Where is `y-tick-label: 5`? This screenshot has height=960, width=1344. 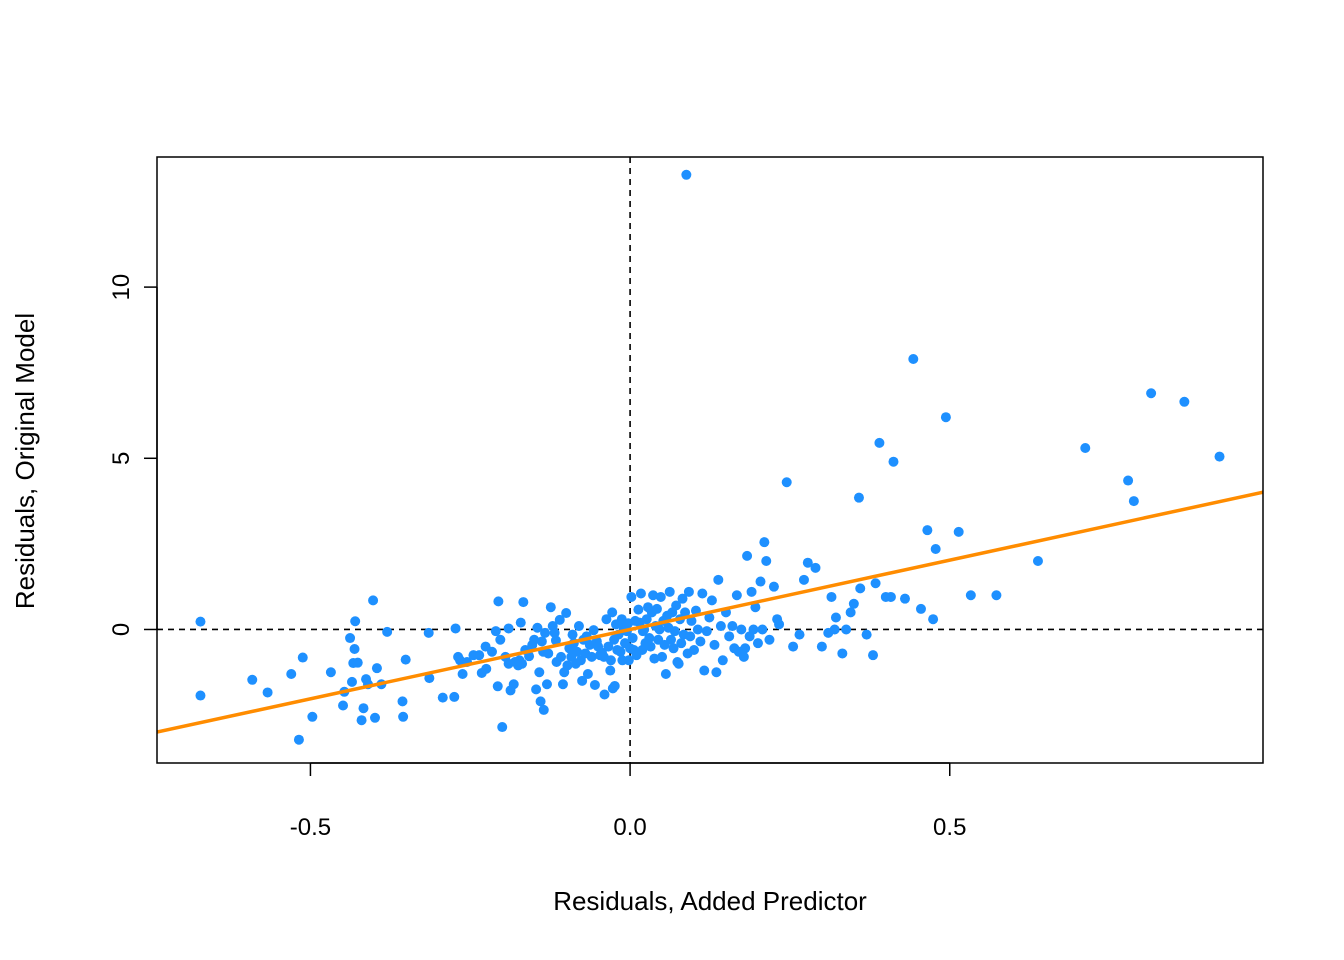 y-tick-label: 5 is located at coordinates (121, 458).